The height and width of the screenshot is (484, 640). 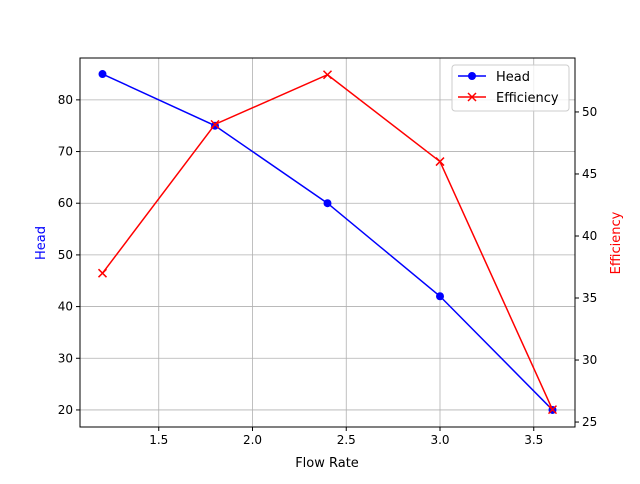 I want to click on y-axis-left-label: Head, so click(x=41, y=243).